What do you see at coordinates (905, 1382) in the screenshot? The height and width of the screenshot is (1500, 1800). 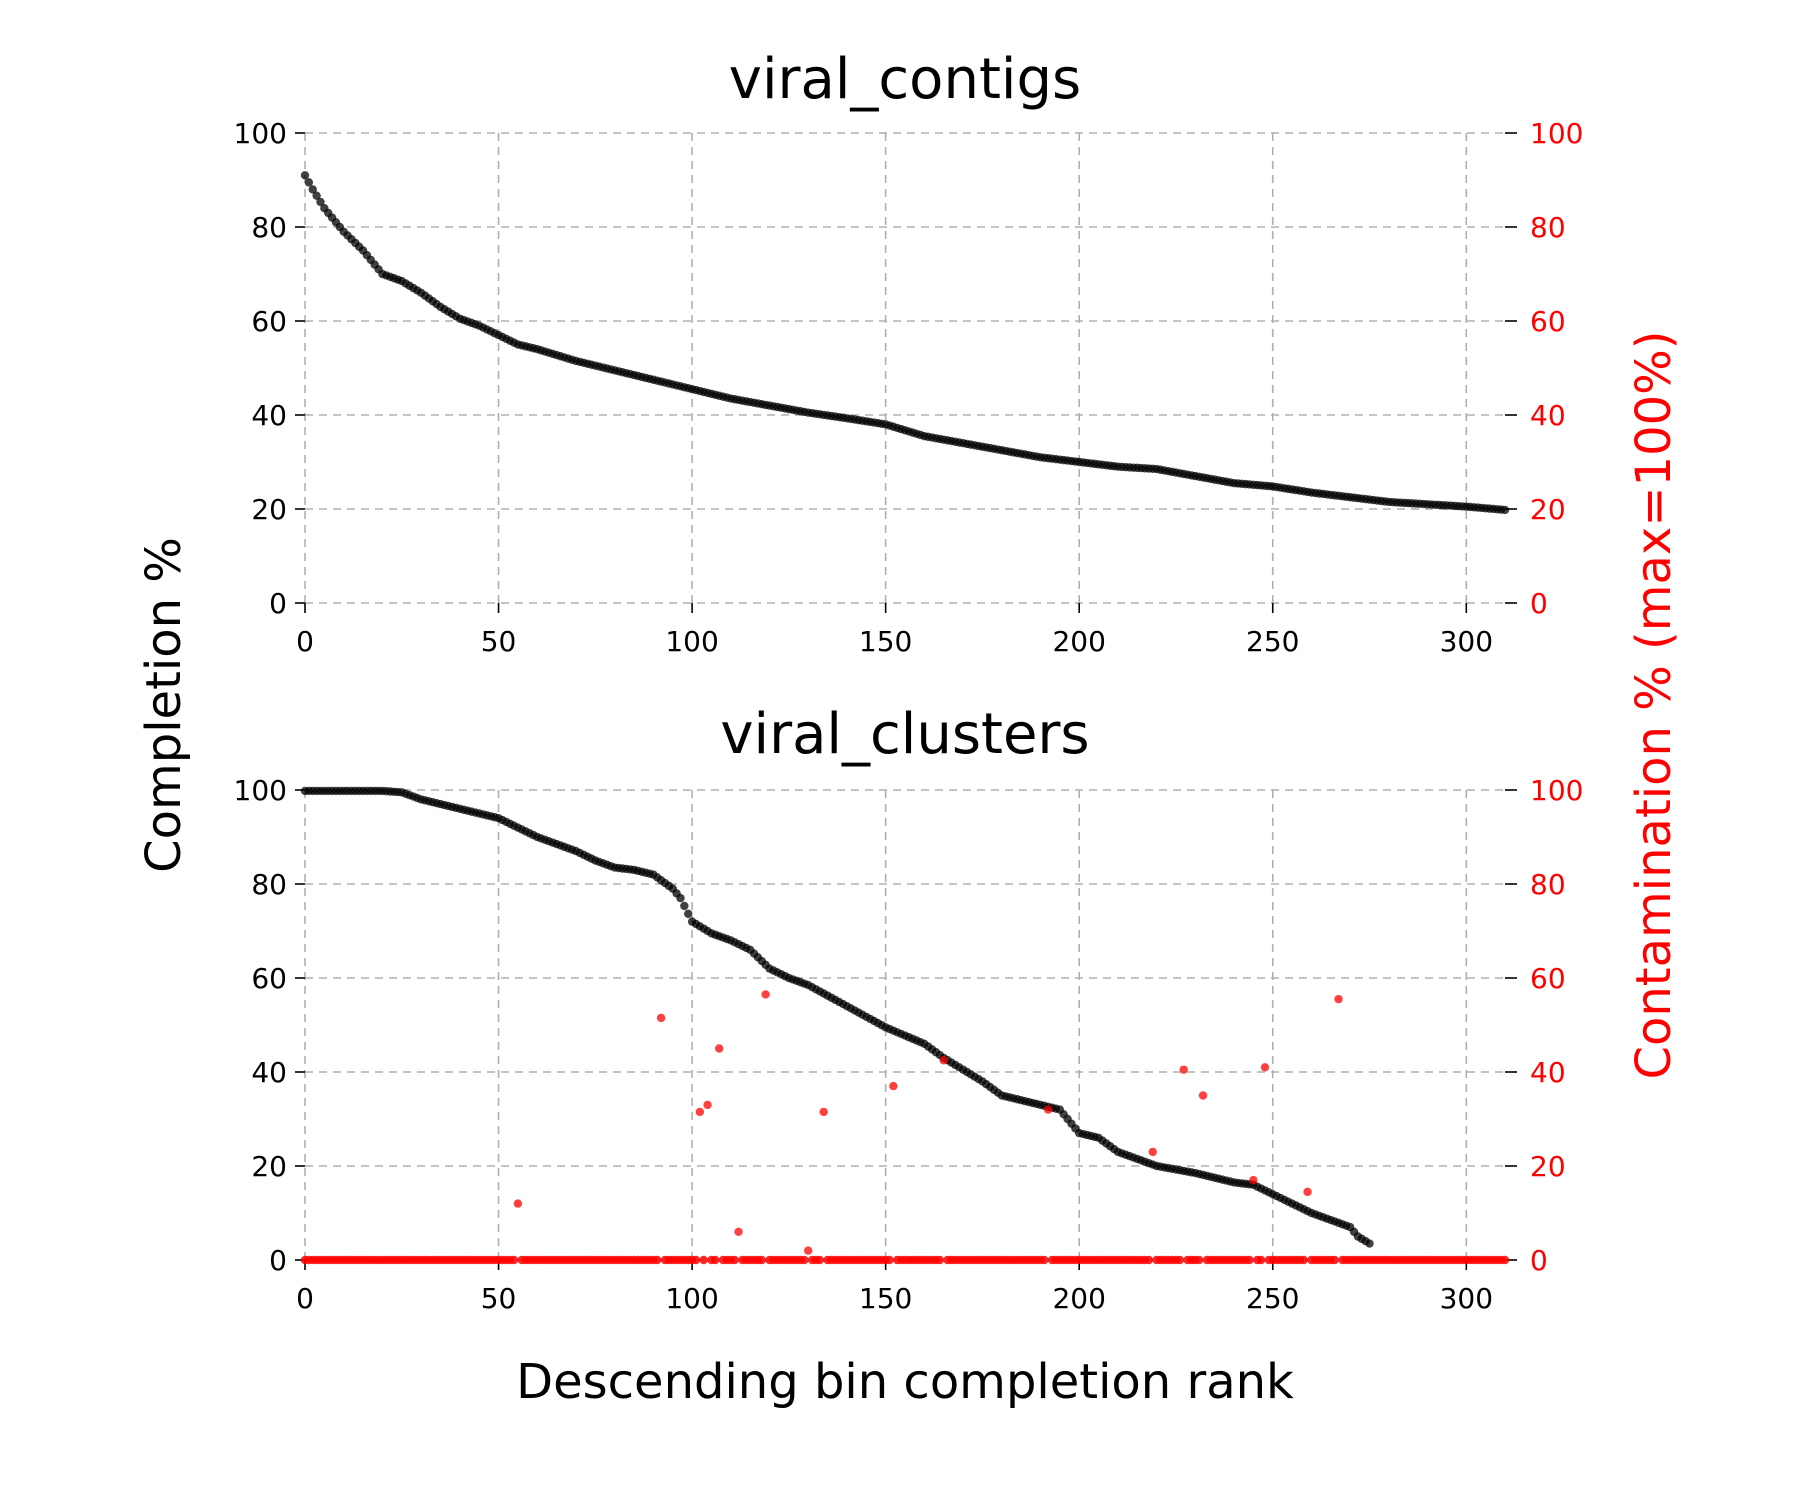 I see `x-axis-label: Descending bin completion rank` at bounding box center [905, 1382].